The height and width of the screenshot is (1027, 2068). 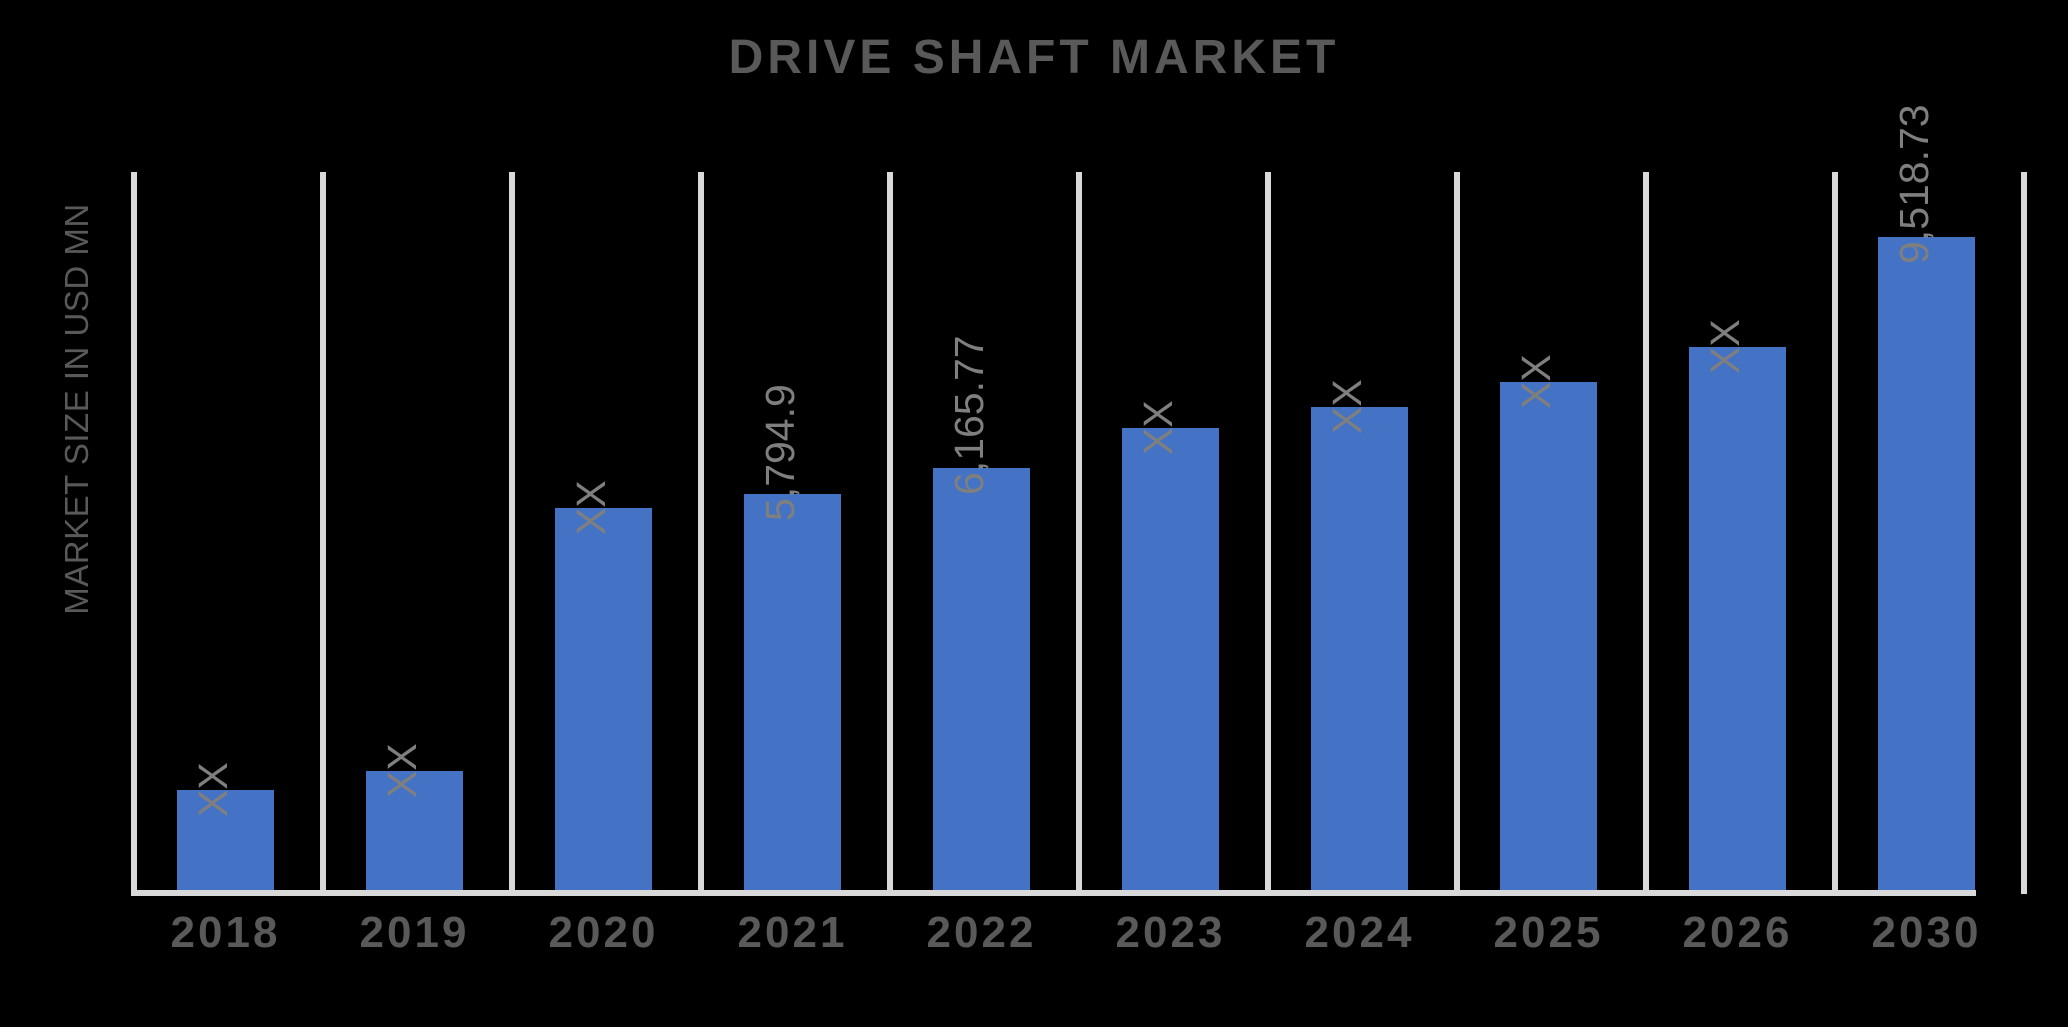 I want to click on x-tick-2024: 2024, so click(x=1359, y=932).